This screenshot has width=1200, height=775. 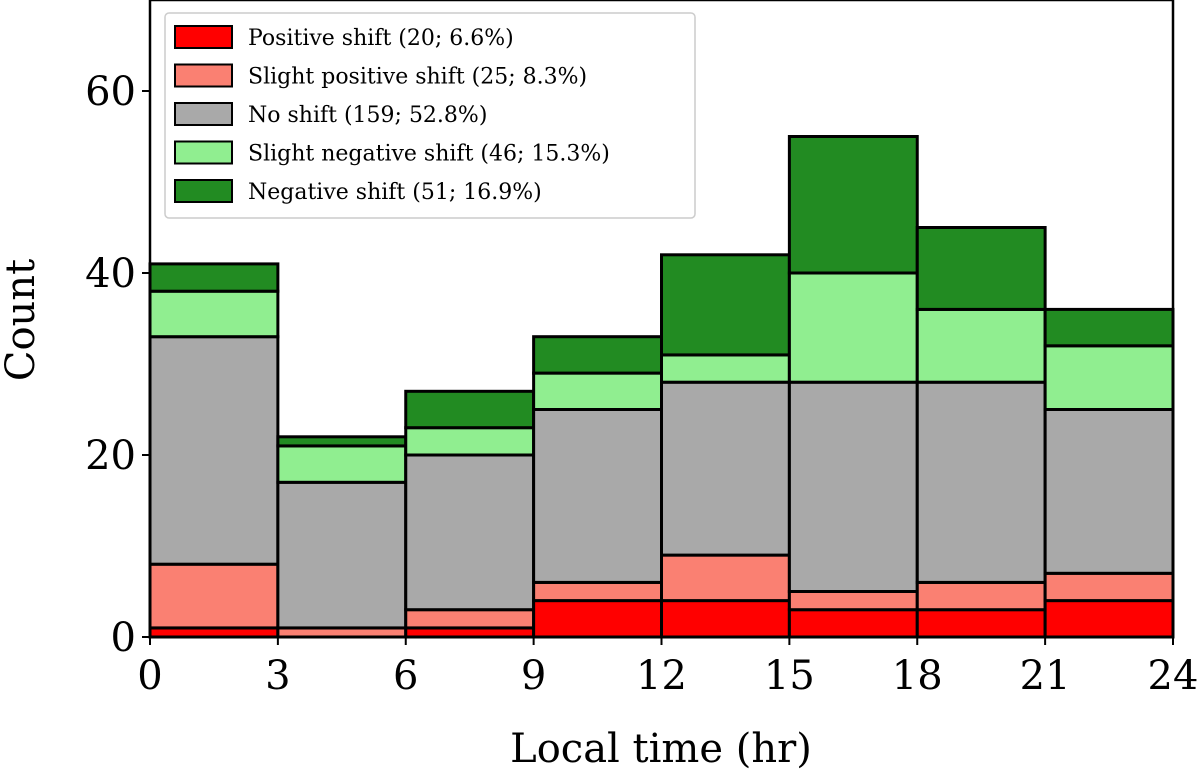 What do you see at coordinates (22, 320) in the screenshot?
I see `y-axis-label: Count` at bounding box center [22, 320].